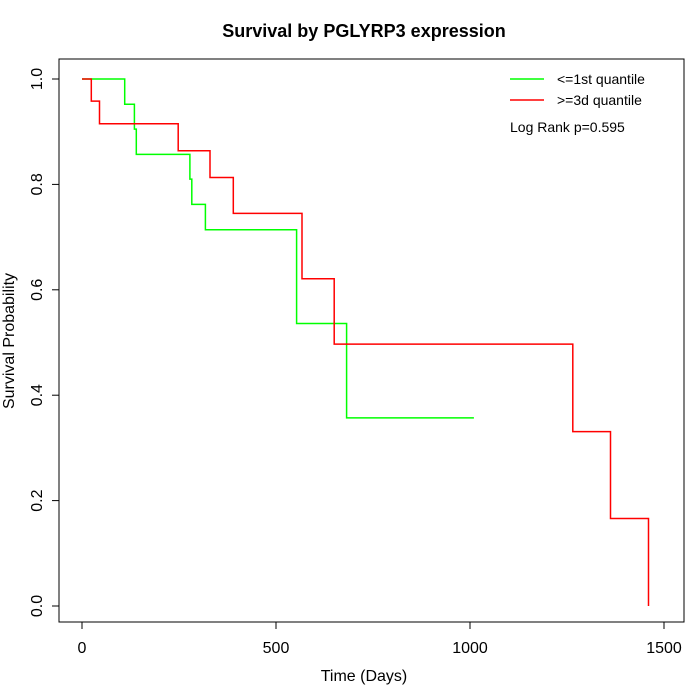  Describe the element at coordinates (37, 500) in the screenshot. I see `y-tick-label: 0.2` at that location.